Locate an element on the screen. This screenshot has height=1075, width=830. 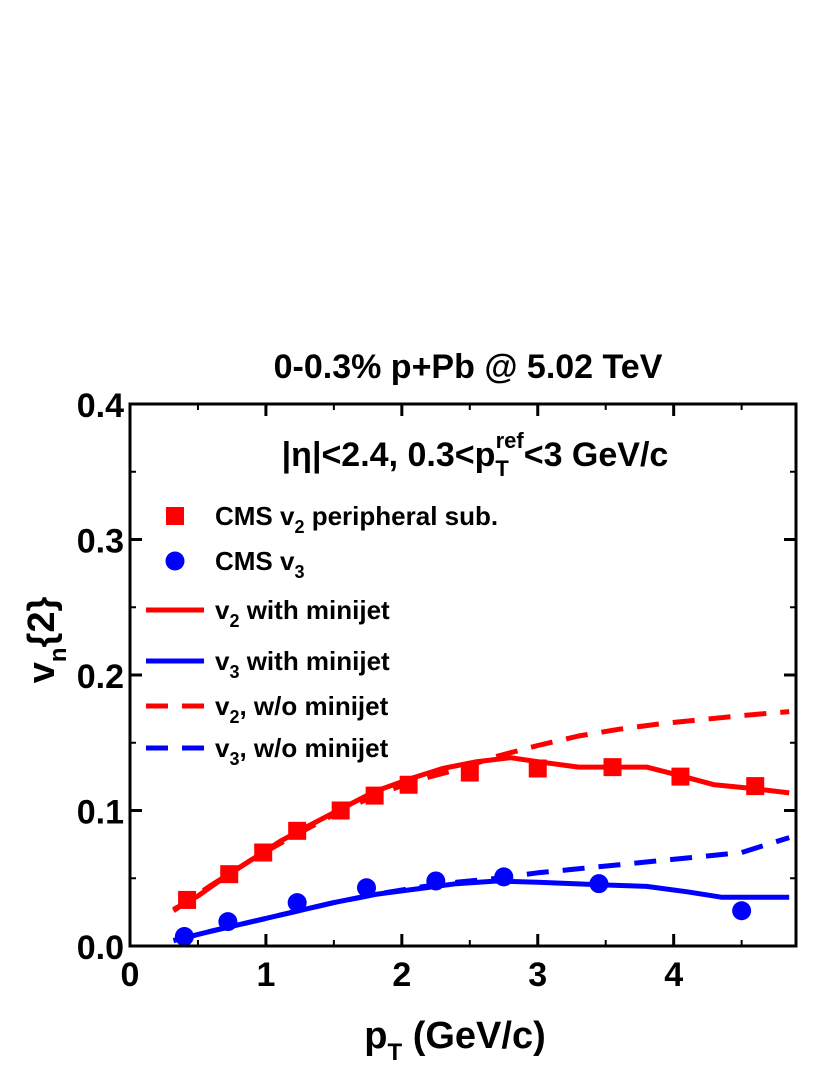
legend-entry: v3, w/o minijet is located at coordinates (267, 751).